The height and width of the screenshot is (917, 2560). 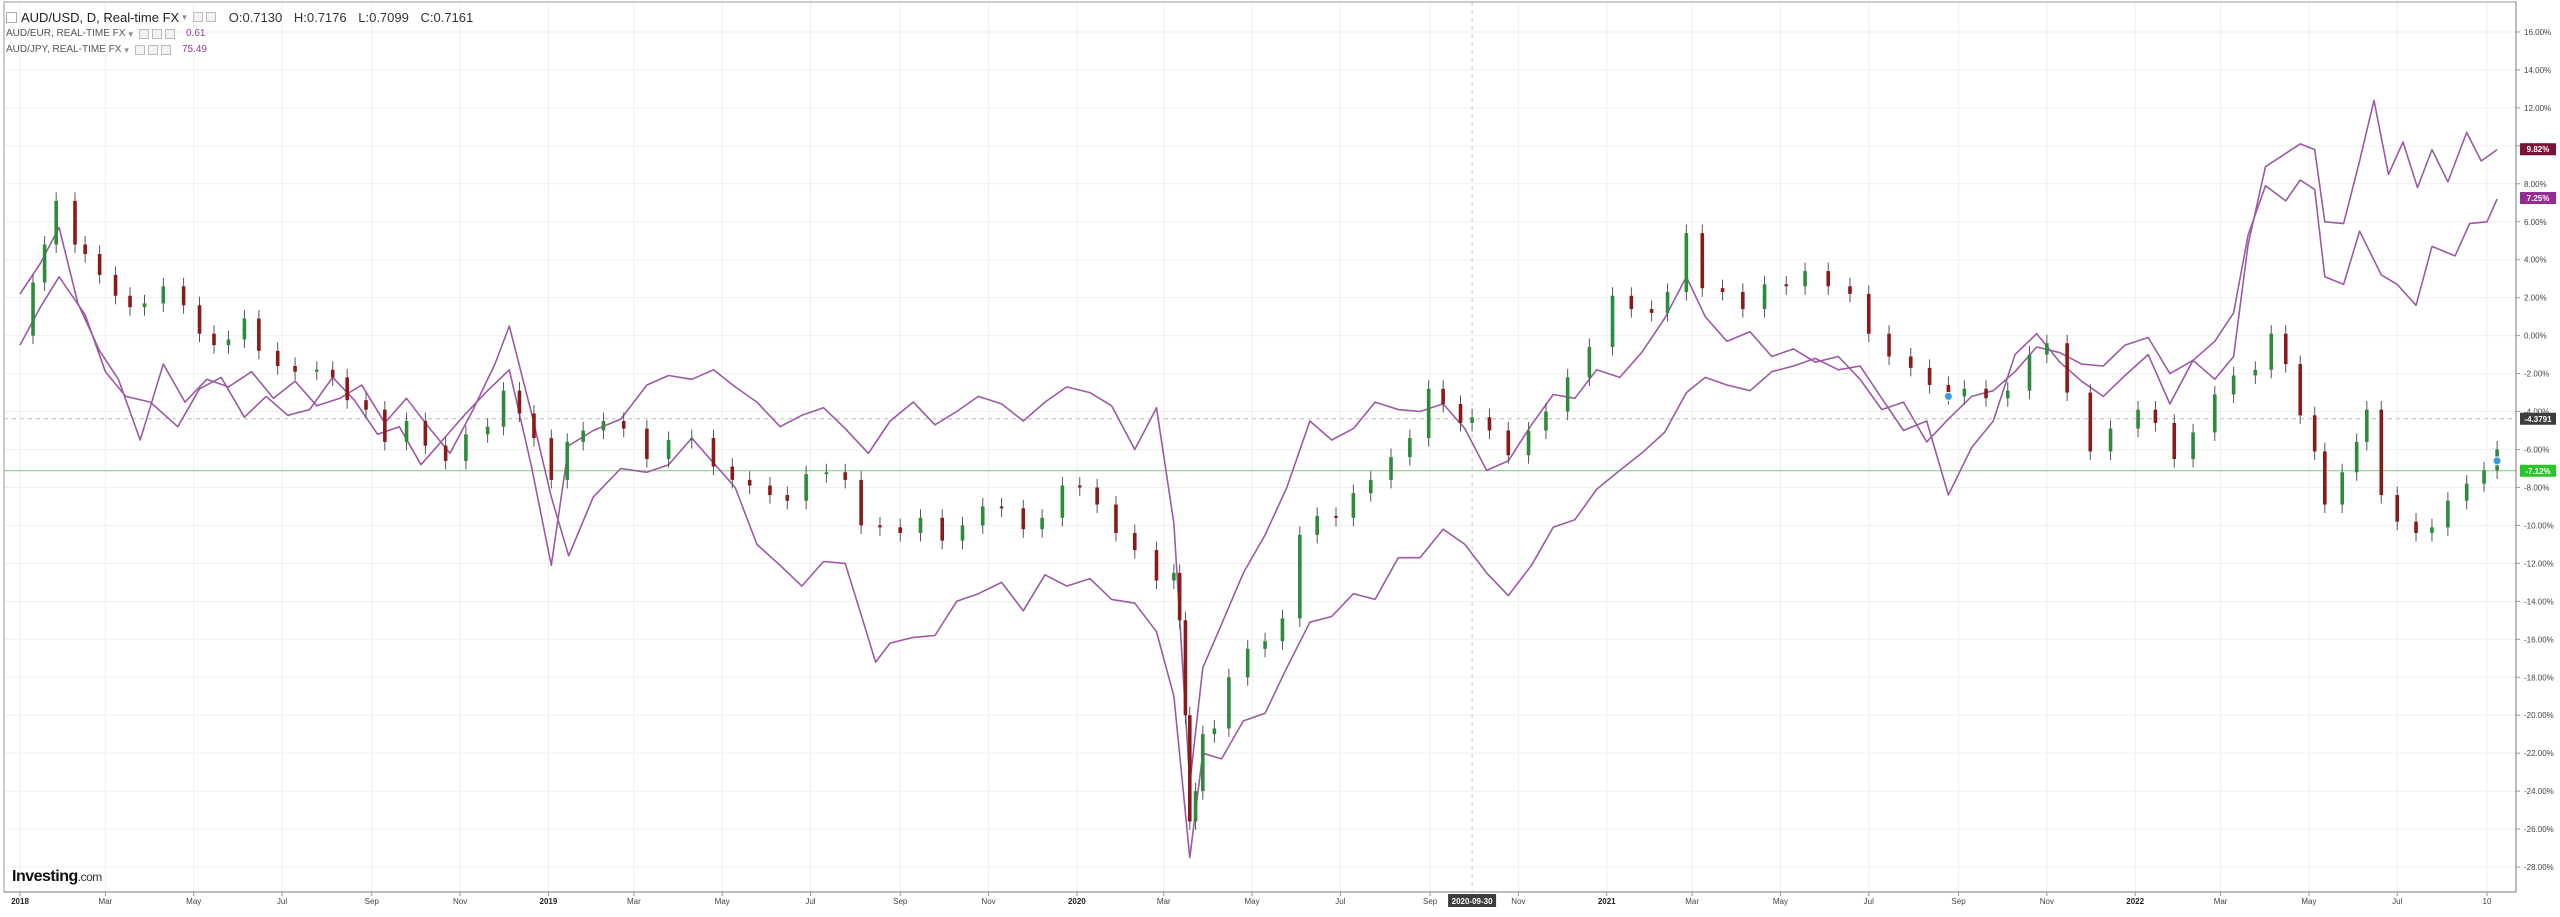 What do you see at coordinates (1607, 901) in the screenshot?
I see `x-tick-label: 2021` at bounding box center [1607, 901].